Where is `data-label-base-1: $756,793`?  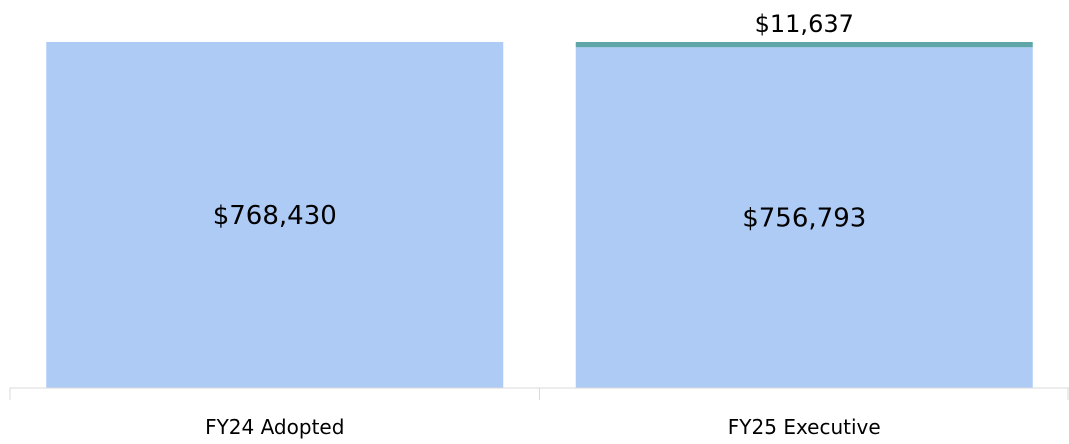 data-label-base-1: $756,793 is located at coordinates (804, 219).